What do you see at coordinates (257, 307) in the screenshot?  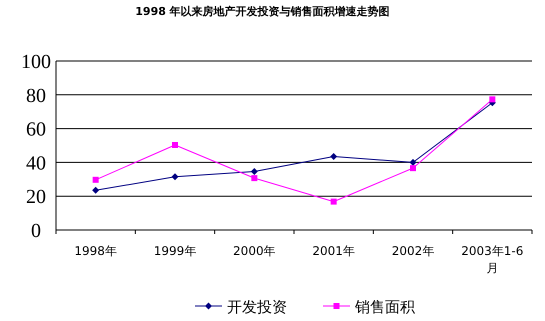 I see `legend-label: 开发投资` at bounding box center [257, 307].